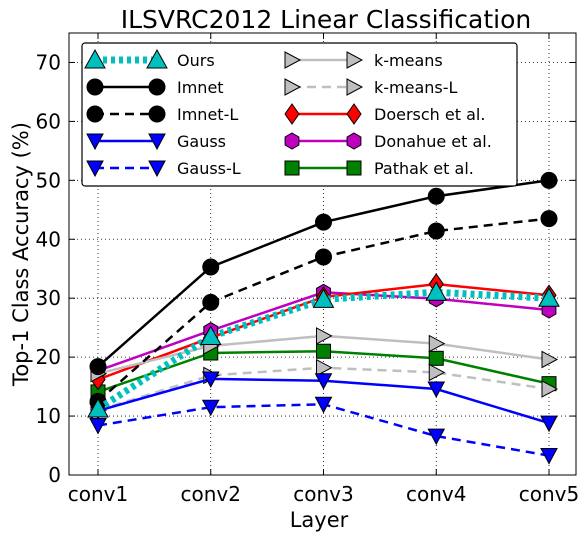 The height and width of the screenshot is (539, 586). Describe the element at coordinates (201, 141) in the screenshot. I see `legend-label-gauss: Gauss` at that location.